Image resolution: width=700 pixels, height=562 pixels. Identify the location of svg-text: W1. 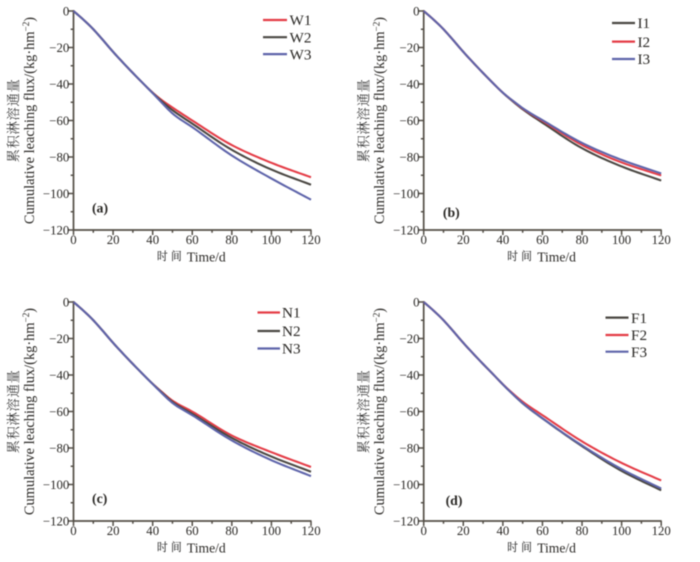
(301, 20).